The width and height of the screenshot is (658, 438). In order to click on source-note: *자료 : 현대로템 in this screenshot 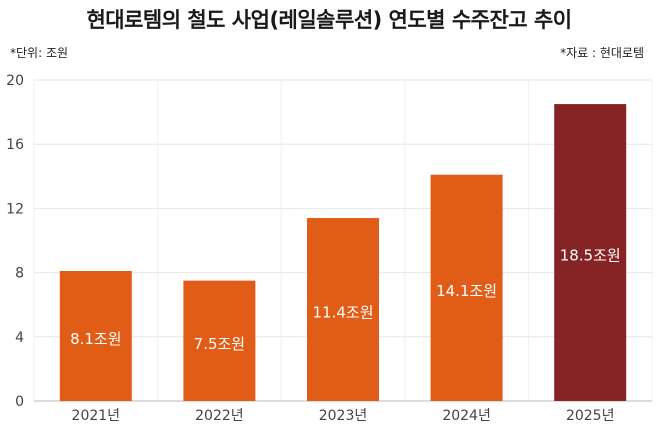, I will do `click(602, 53)`.